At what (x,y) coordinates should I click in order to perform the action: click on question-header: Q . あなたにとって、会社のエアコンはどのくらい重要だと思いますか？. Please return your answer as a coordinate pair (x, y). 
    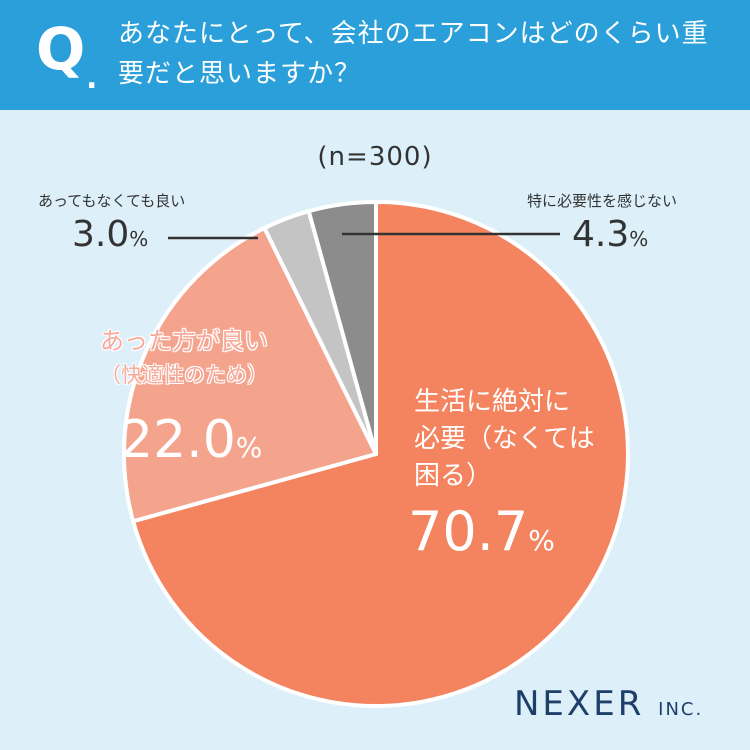
    Looking at the image, I should click on (375, 55).